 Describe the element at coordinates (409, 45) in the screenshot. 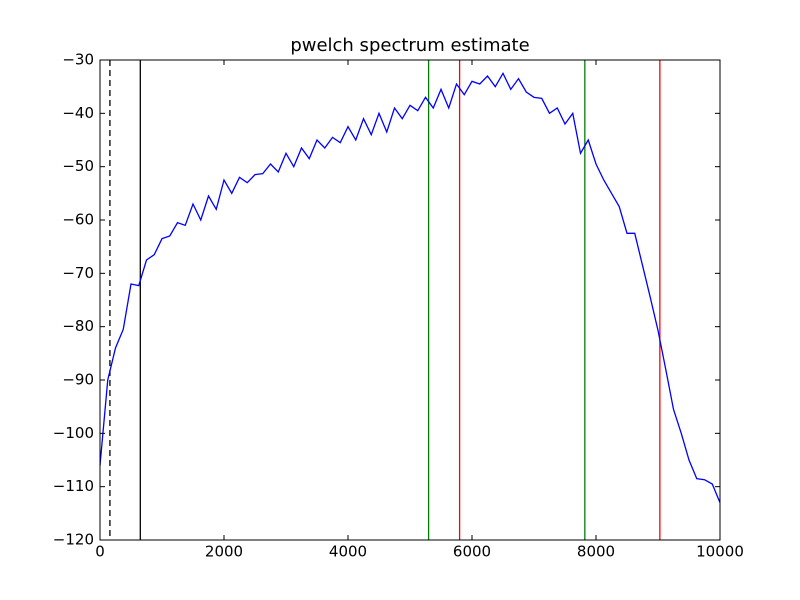

I see `chart-title: pwelch spectrum estimate` at that location.